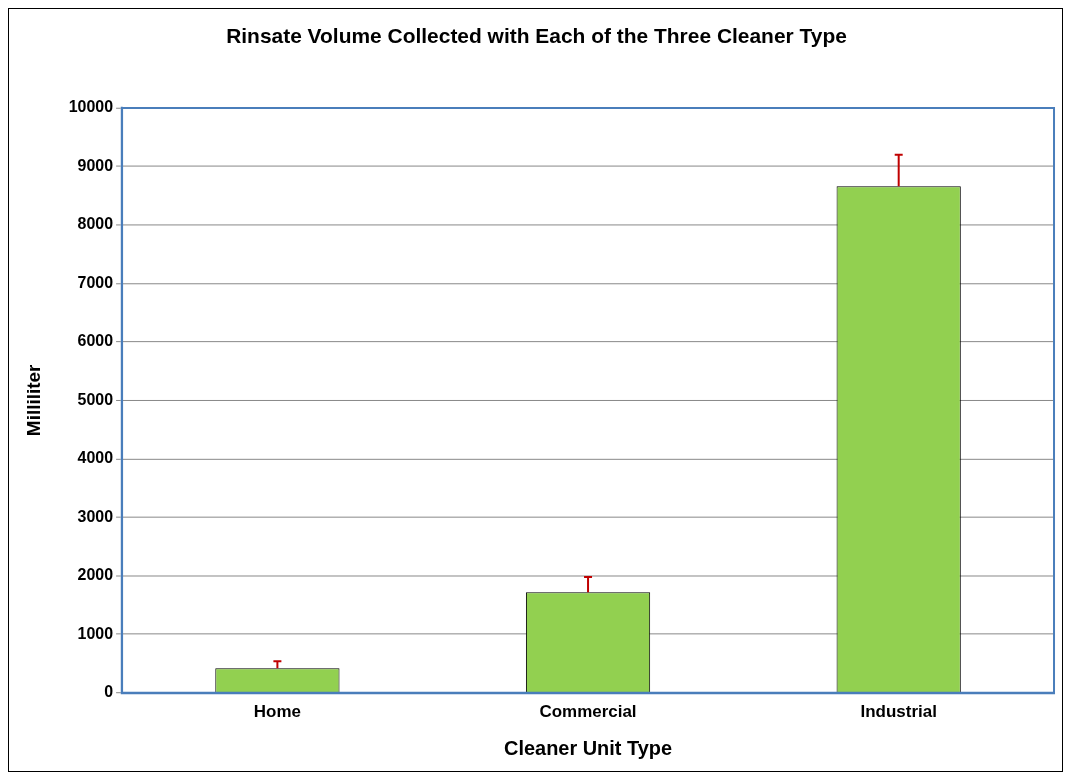 This screenshot has height=782, width=1073. Describe the element at coordinates (536, 36) in the screenshot. I see `chart-title: Rinsate Volume Collected with Each of the Three Cleaner Type` at that location.